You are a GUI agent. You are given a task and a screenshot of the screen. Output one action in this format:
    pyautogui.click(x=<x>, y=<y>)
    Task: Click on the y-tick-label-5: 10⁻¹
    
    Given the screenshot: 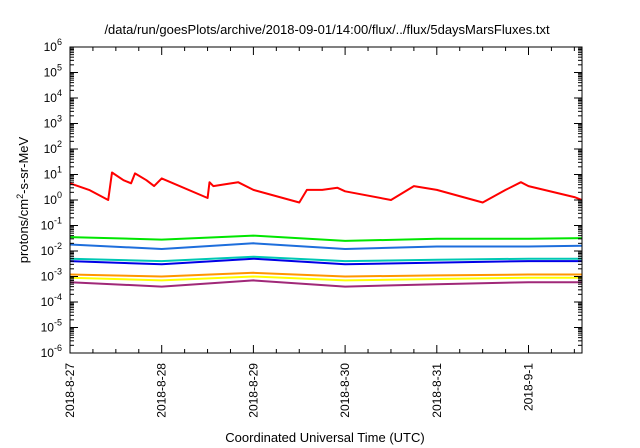 What is the action you would take?
    pyautogui.click(x=51, y=224)
    